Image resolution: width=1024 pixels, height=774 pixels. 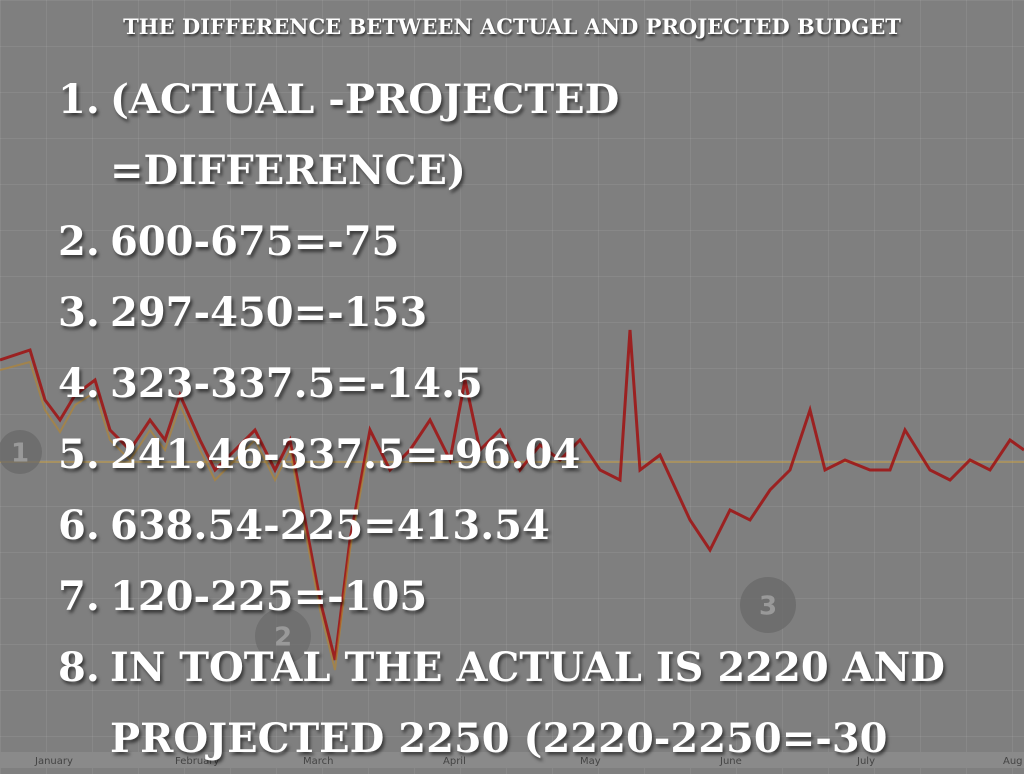 I want to click on marker-label: 2, so click(x=283, y=638).